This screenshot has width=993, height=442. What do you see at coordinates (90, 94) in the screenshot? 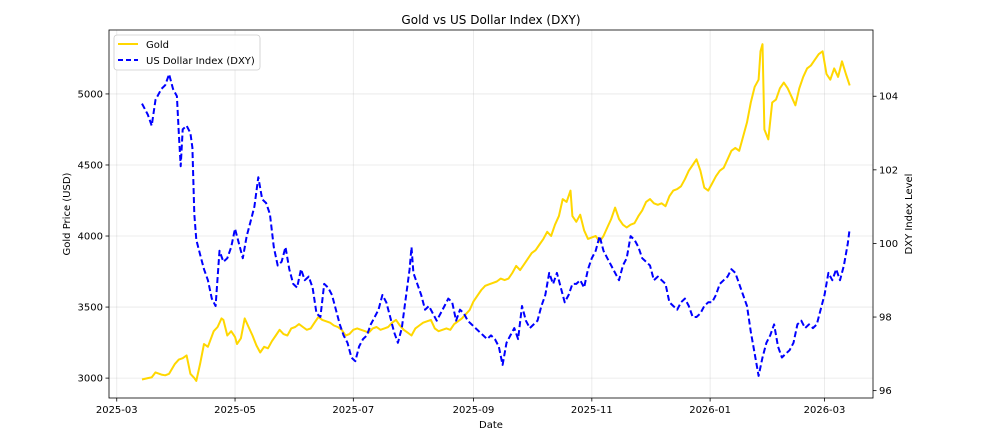
I see `y-left-tick-label: 5000` at bounding box center [90, 94].